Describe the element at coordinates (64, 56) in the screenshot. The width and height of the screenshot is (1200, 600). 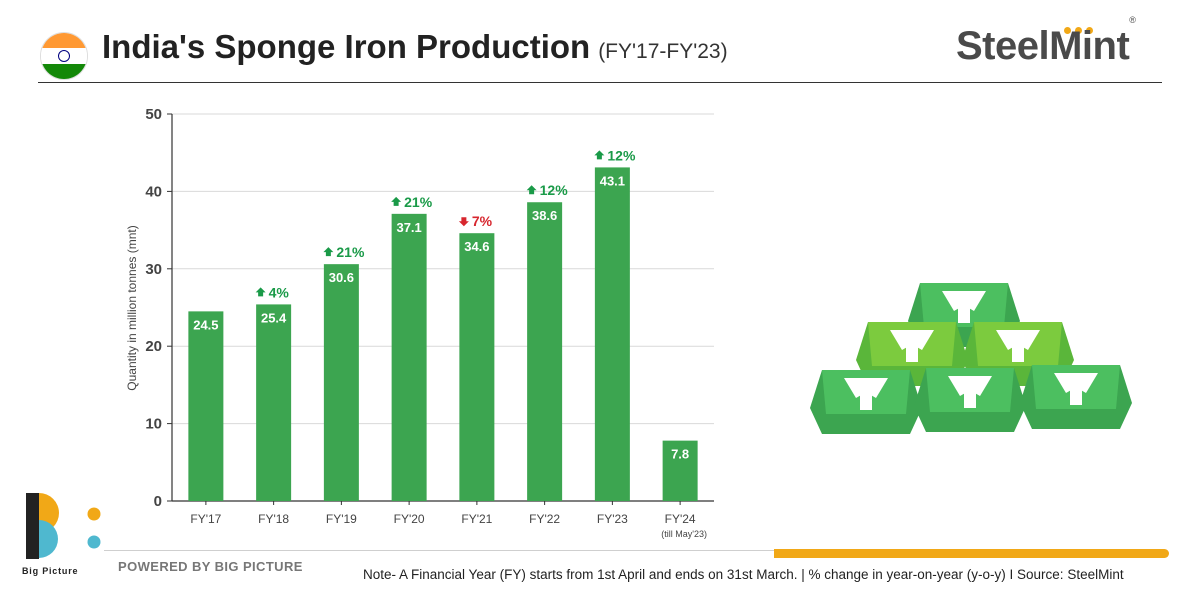
I see `india-flag-icon` at that location.